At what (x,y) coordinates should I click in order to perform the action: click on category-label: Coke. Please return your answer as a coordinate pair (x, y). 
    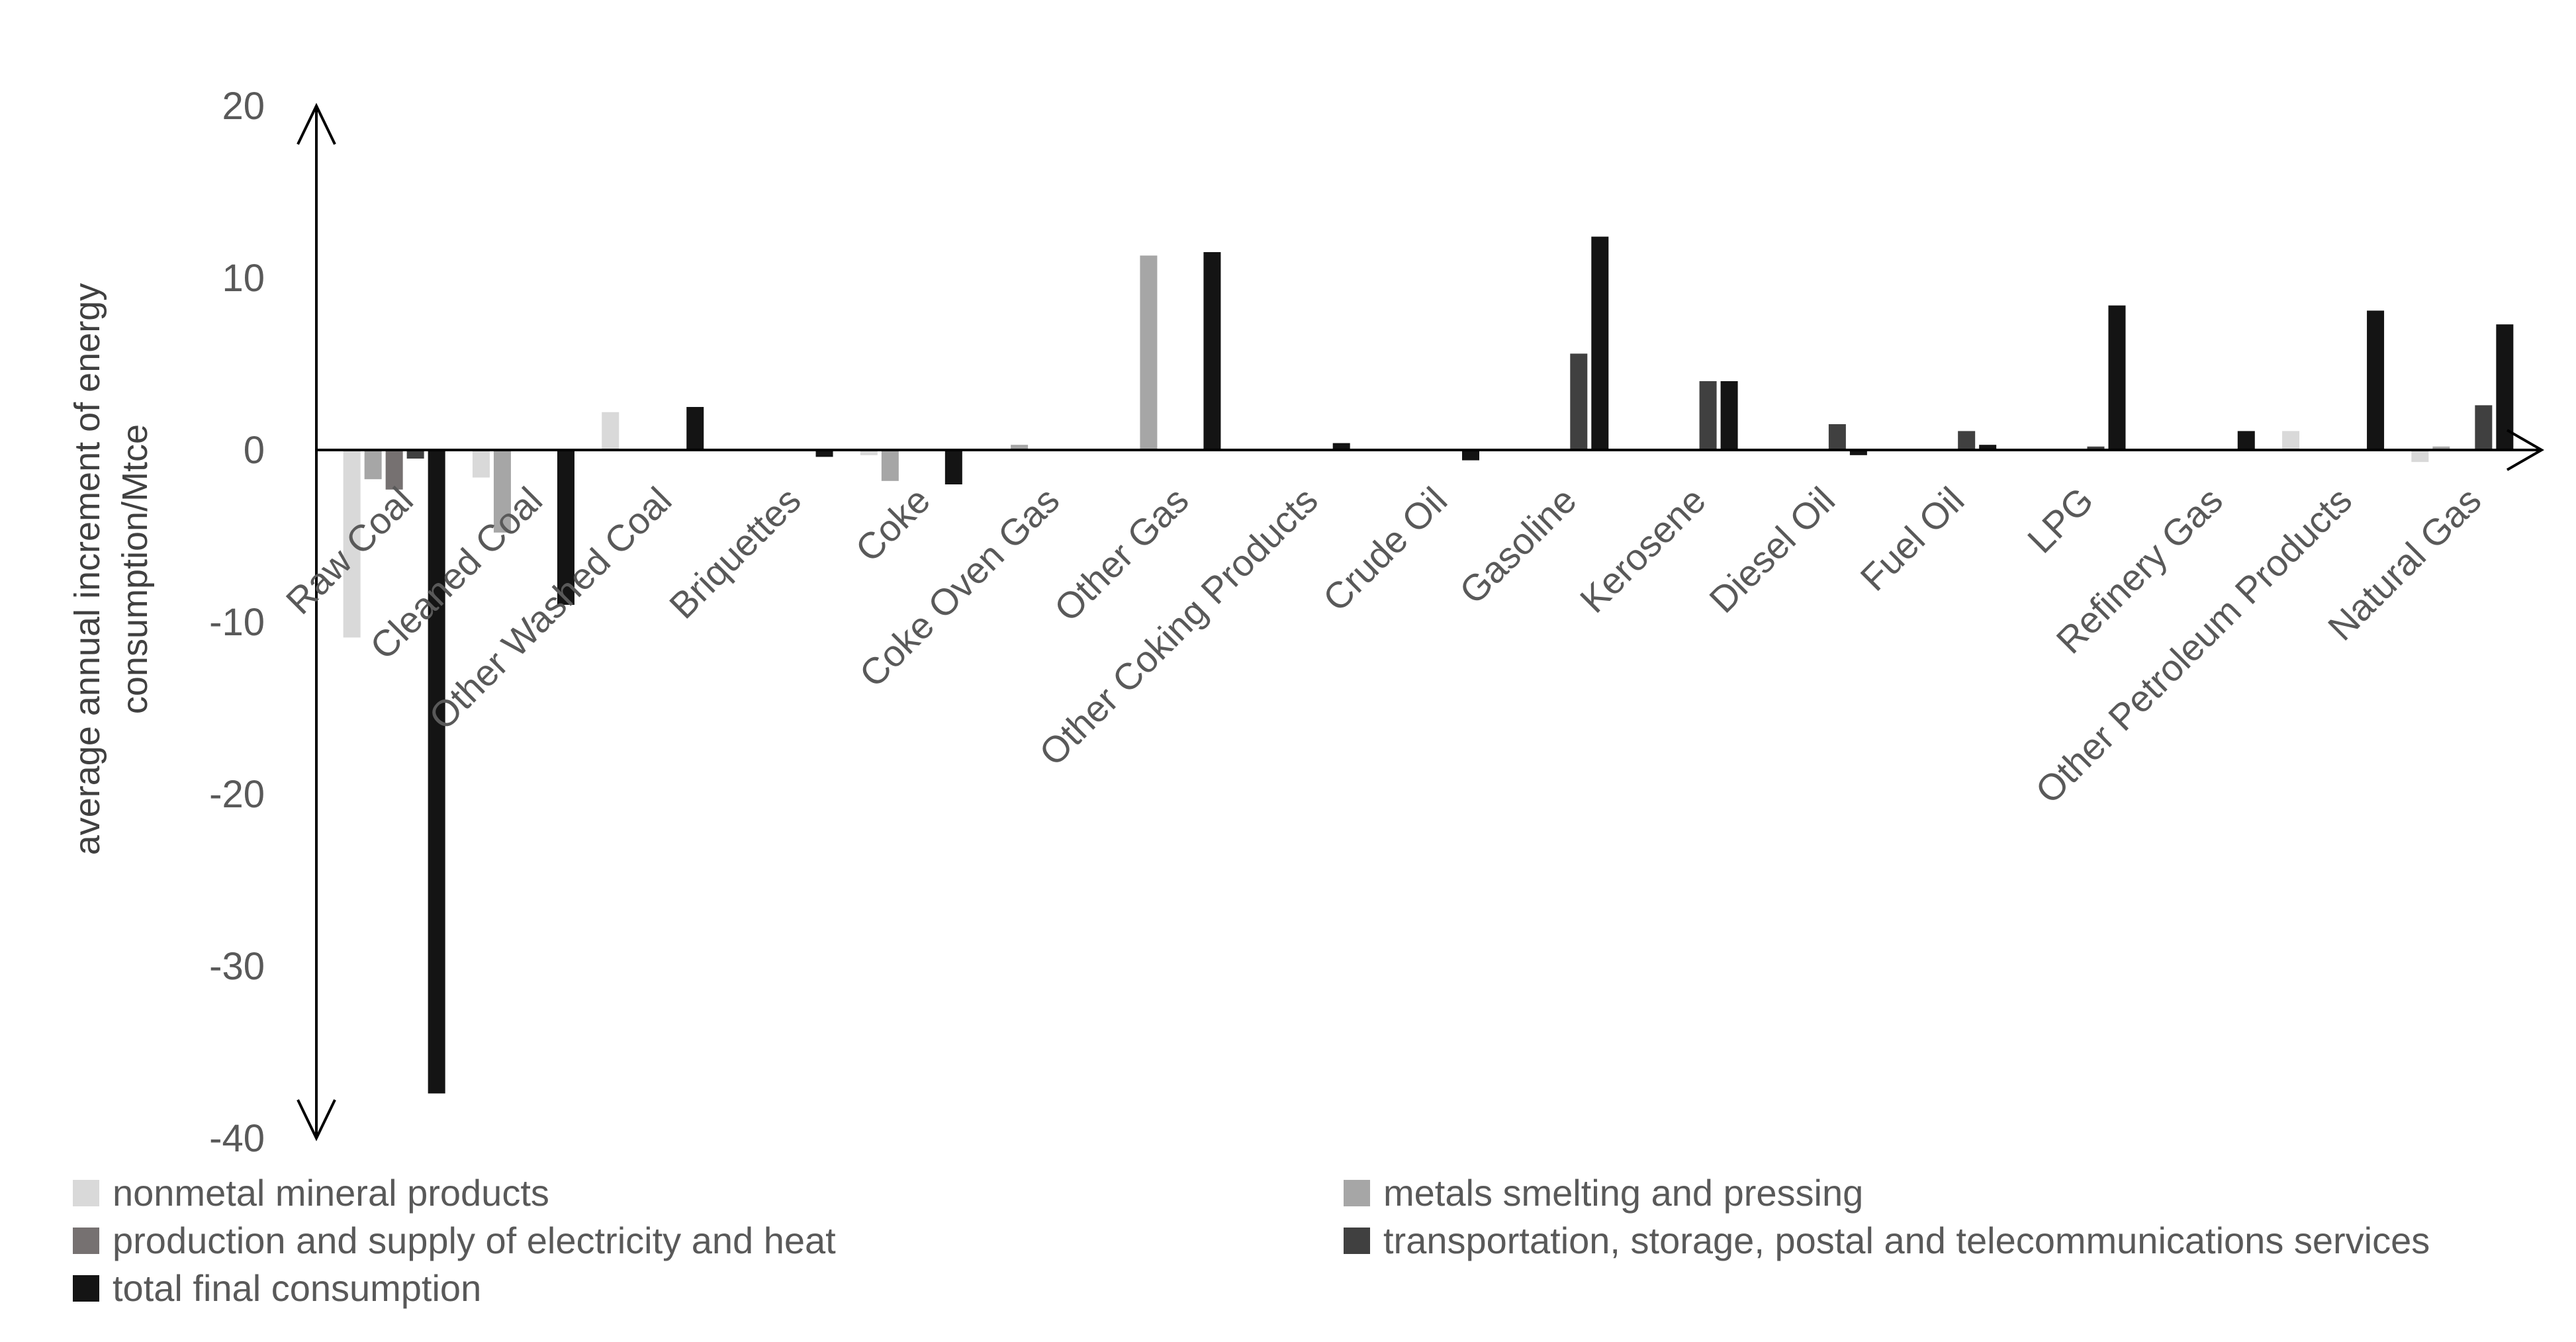
    Looking at the image, I should click on (892, 524).